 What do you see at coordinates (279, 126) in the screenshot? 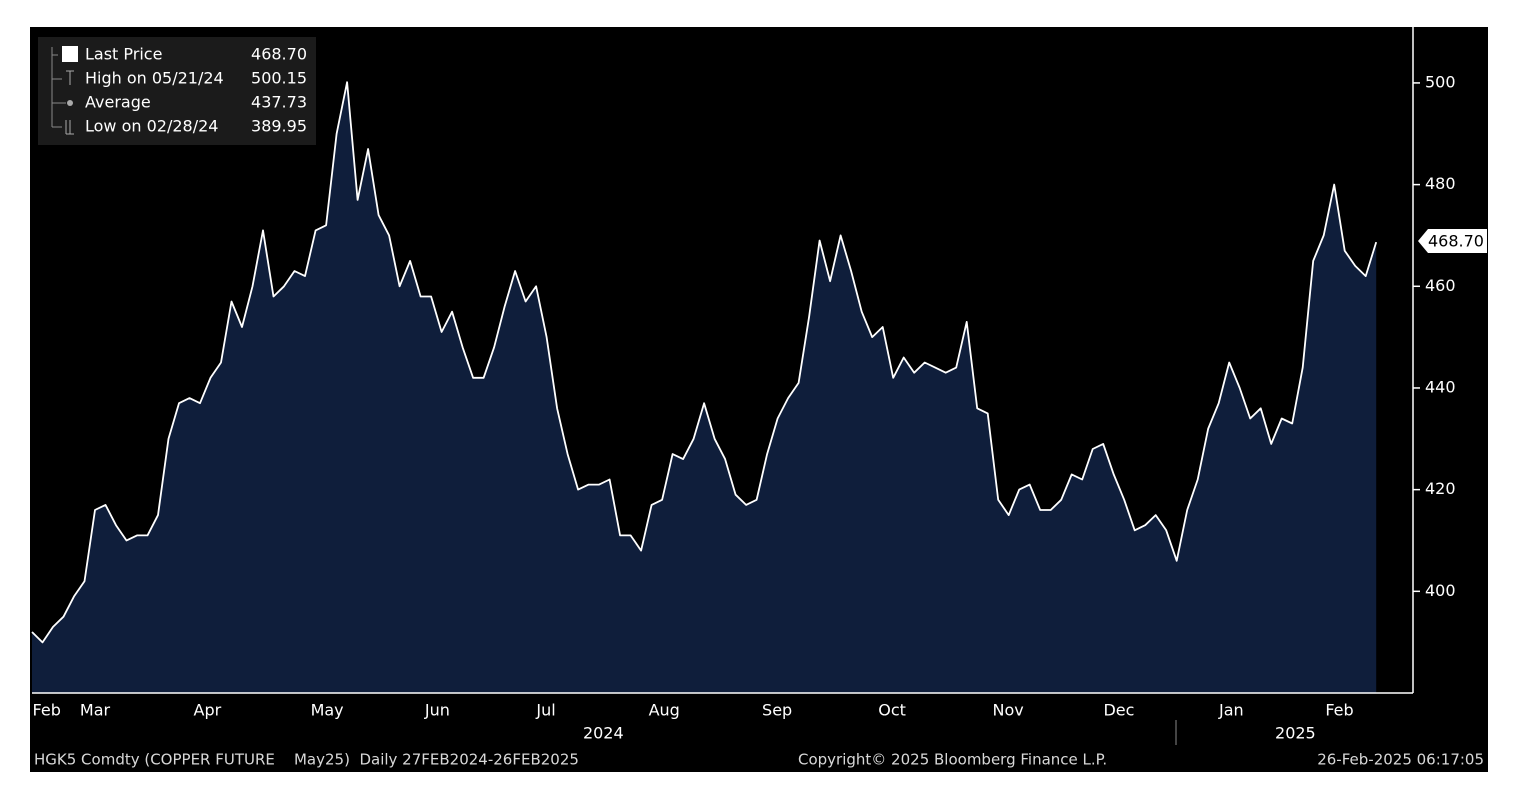
I see `legend-value: 389.95` at bounding box center [279, 126].